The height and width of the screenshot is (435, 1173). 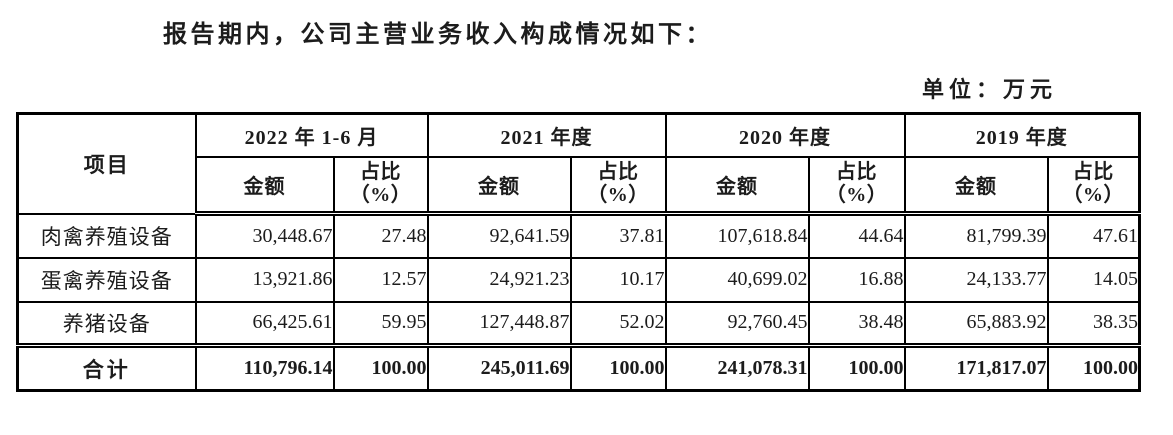 What do you see at coordinates (380, 279) in the screenshot?
I see `ratio-cell: 12.57` at bounding box center [380, 279].